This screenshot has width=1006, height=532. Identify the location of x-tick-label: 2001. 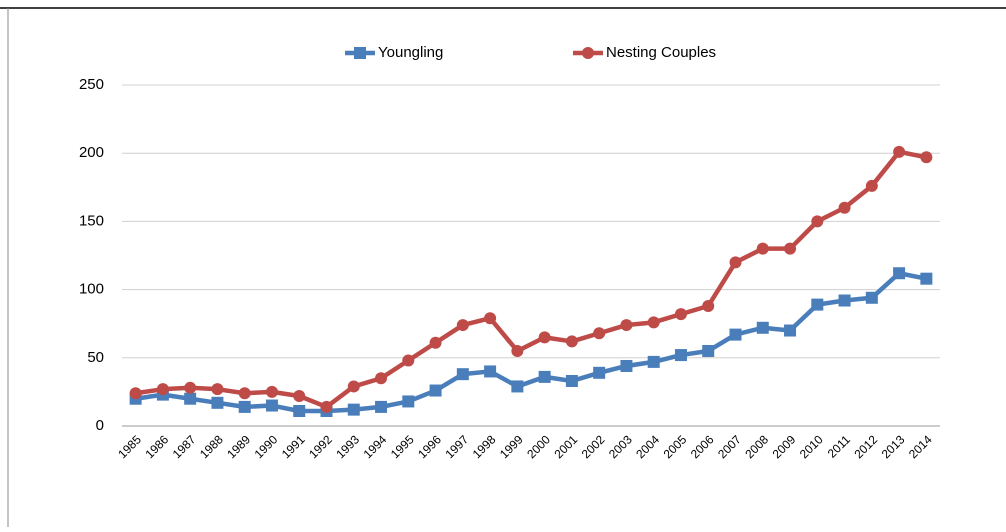
(565, 446).